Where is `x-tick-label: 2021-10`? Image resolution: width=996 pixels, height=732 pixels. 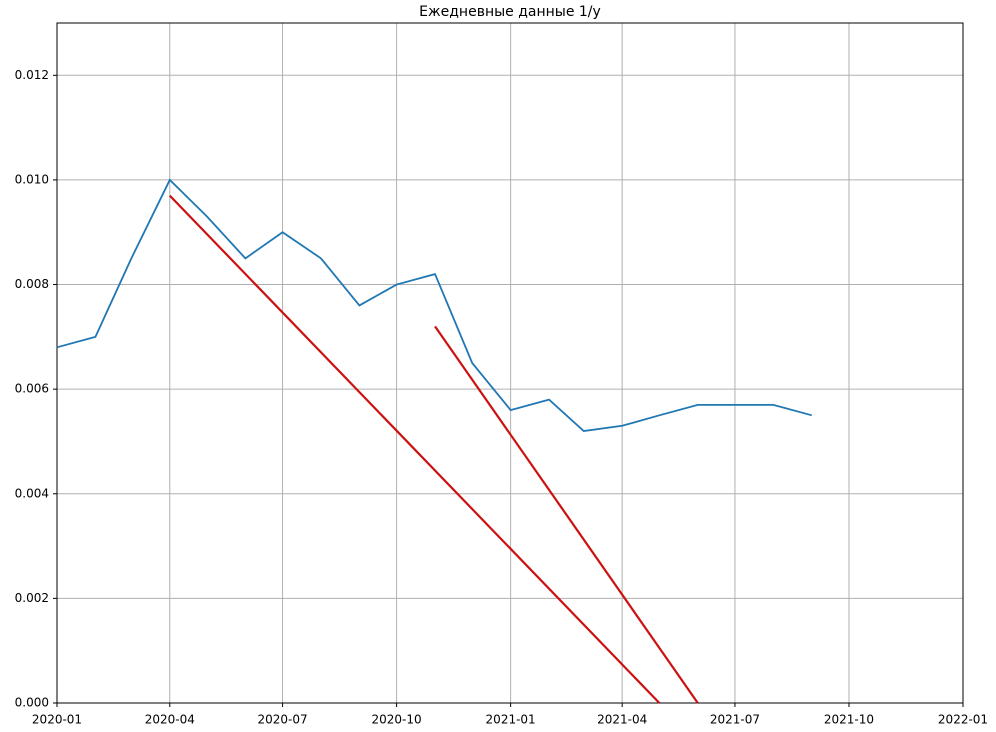
x-tick-label: 2021-10 is located at coordinates (849, 720).